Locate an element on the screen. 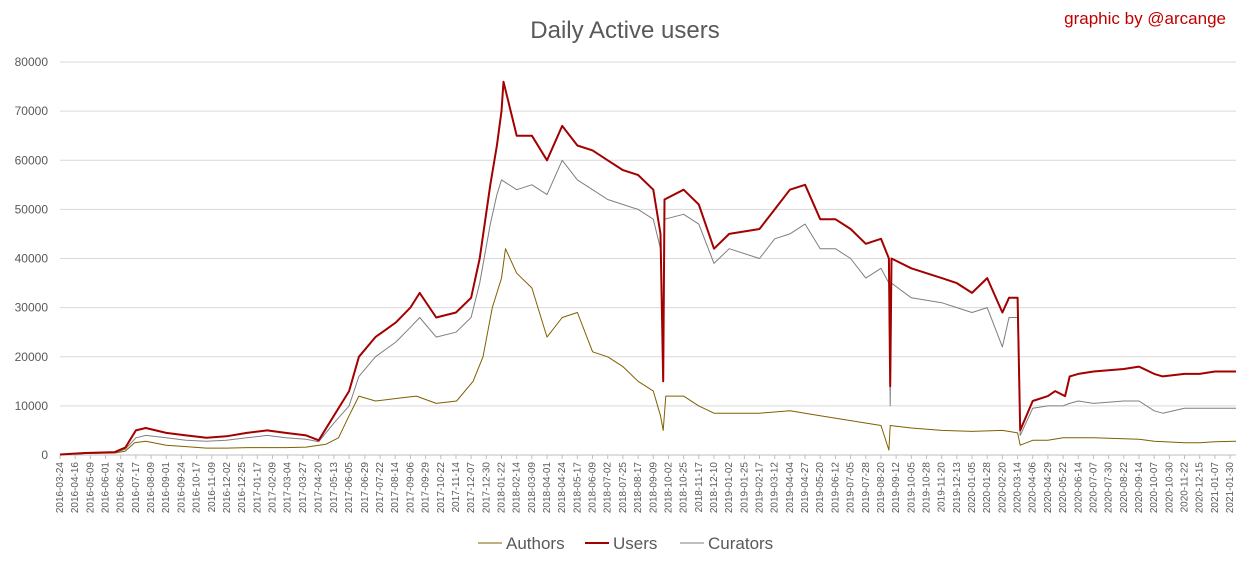 The image size is (1249, 568). x-tick-label: 2019-07-28 is located at coordinates (866, 488).